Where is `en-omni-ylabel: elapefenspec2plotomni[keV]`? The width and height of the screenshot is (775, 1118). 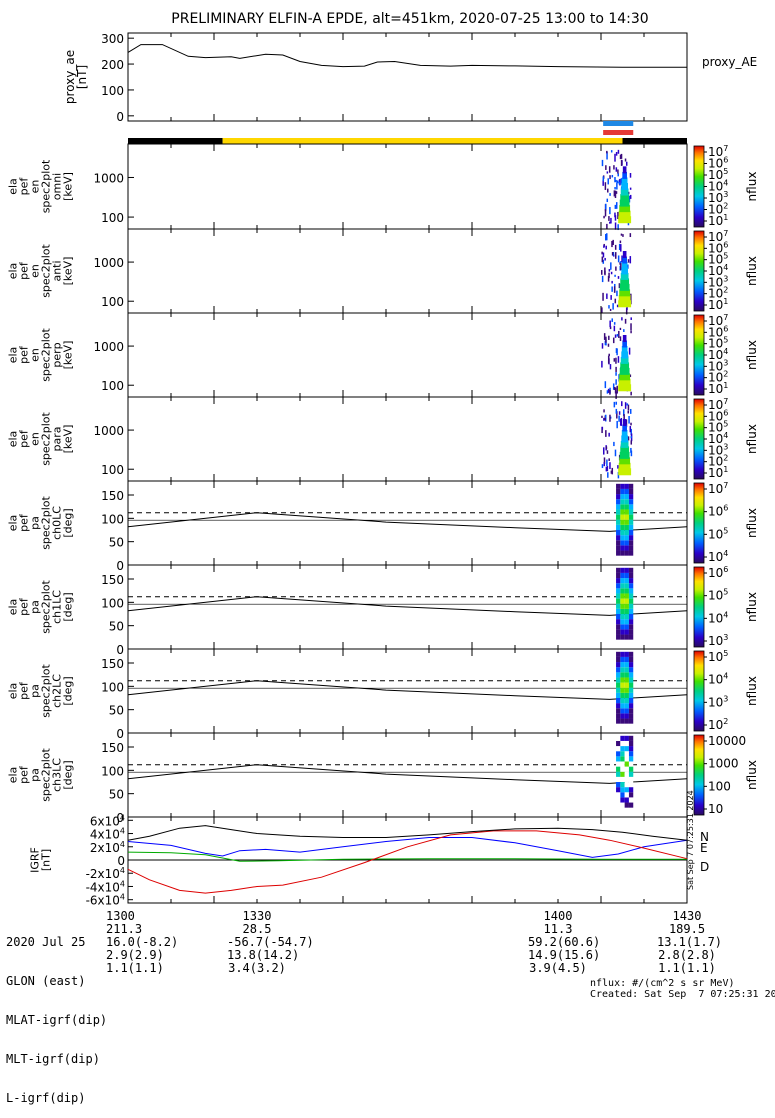 en-omni-ylabel: elapefenspec2plotomni[keV] is located at coordinates (41, 186).